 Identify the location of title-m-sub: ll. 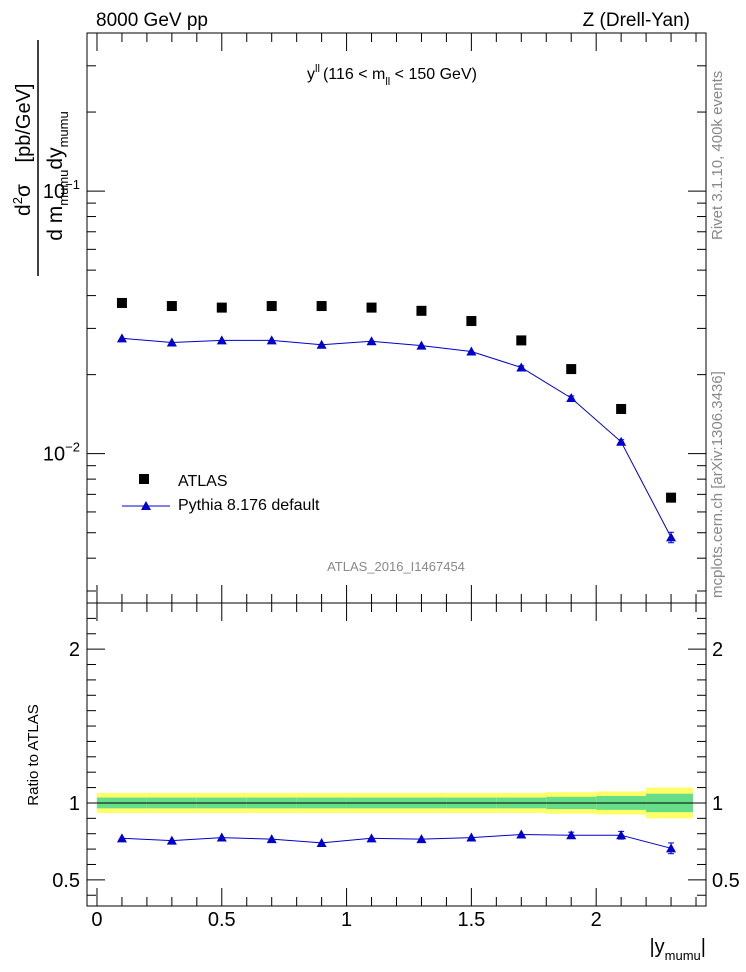
(387, 82).